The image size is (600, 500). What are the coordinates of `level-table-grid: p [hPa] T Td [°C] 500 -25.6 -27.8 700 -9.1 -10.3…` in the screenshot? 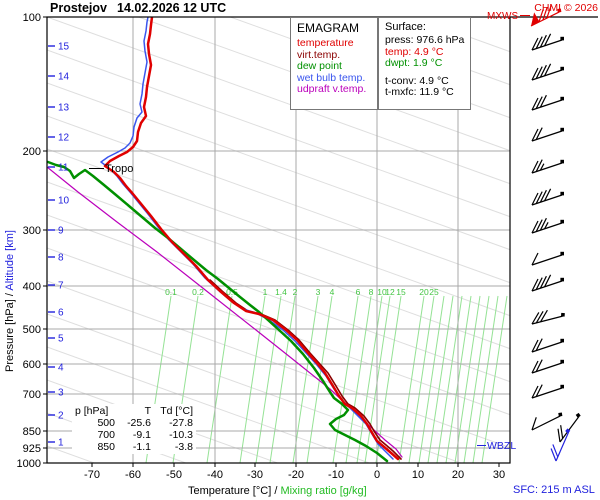 It's located at (134, 429).